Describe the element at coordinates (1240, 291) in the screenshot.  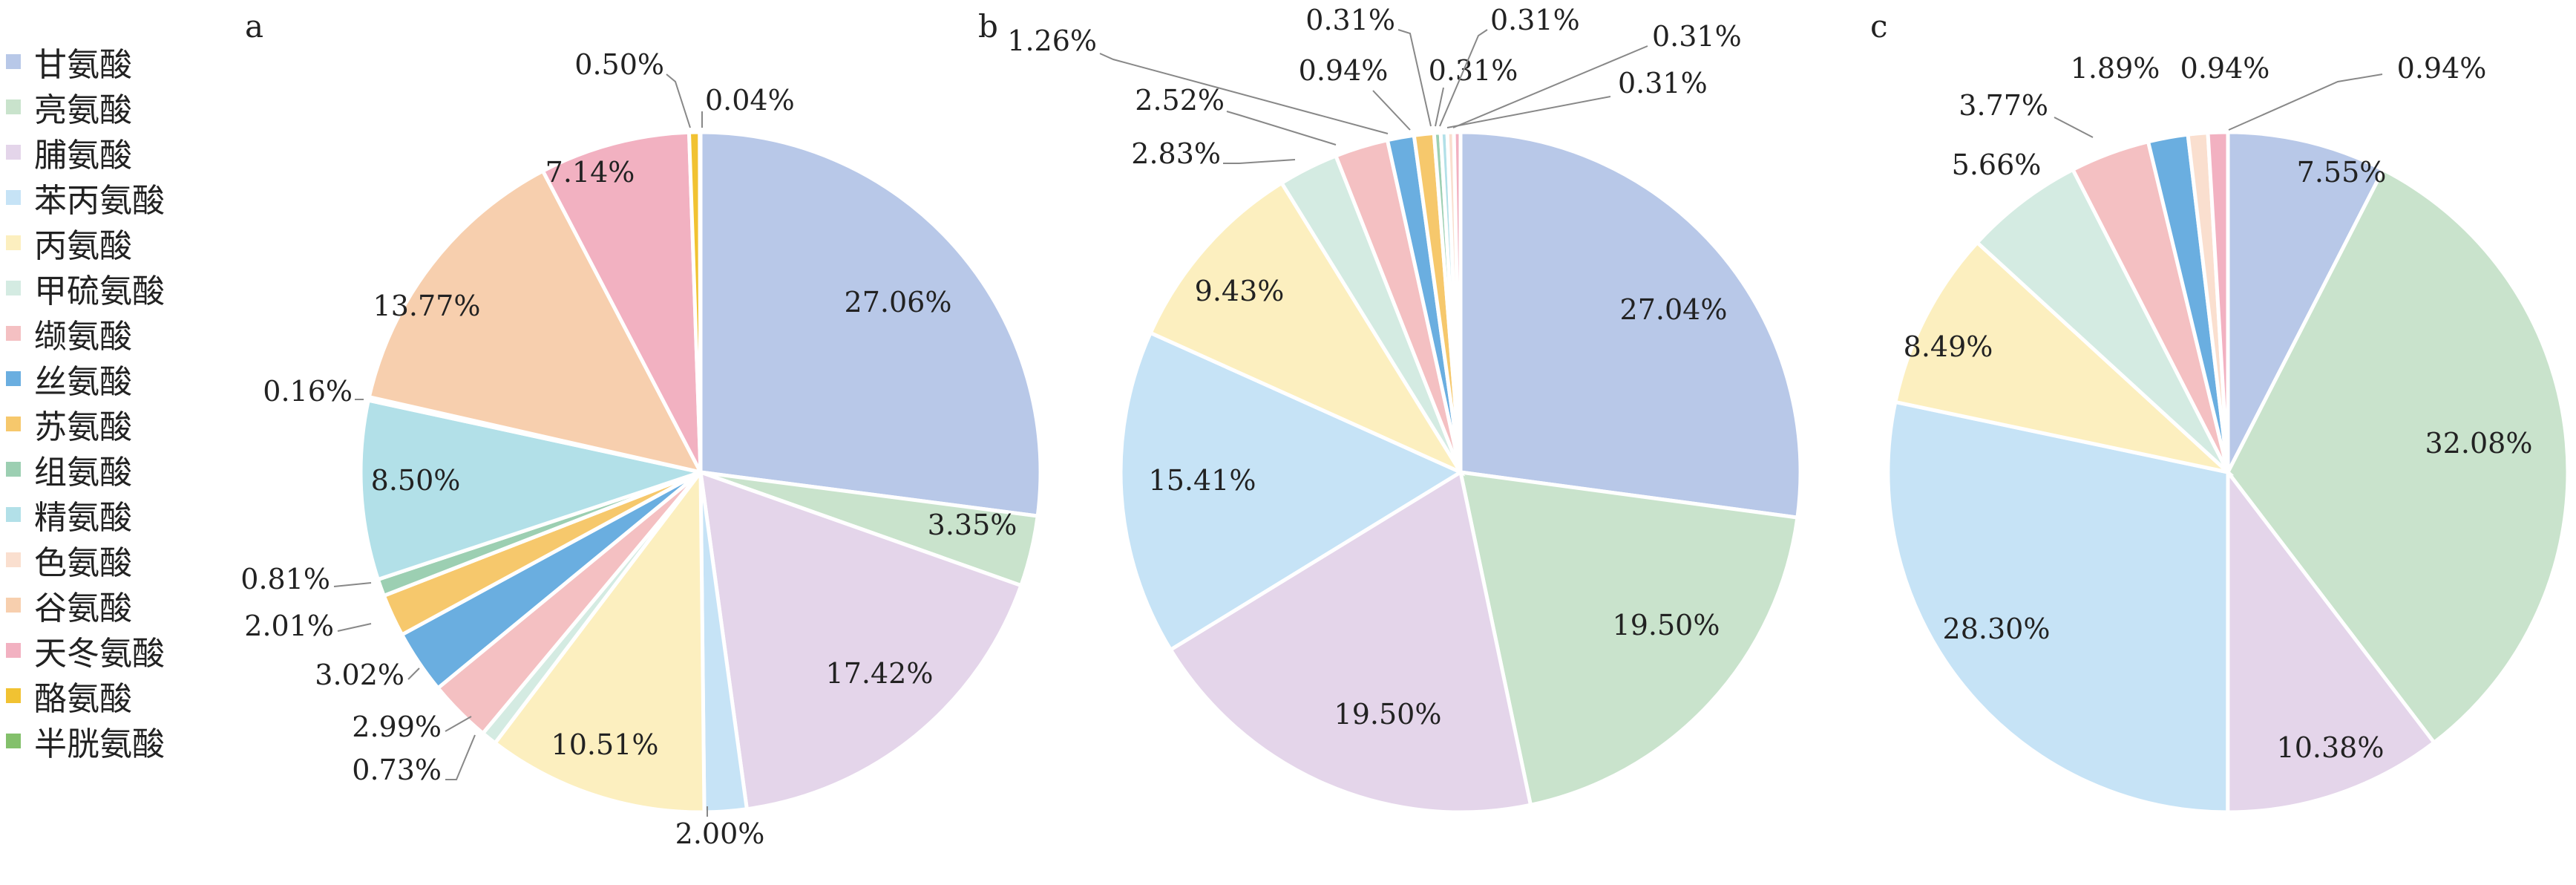
I see `slice-label: 9.43%` at that location.